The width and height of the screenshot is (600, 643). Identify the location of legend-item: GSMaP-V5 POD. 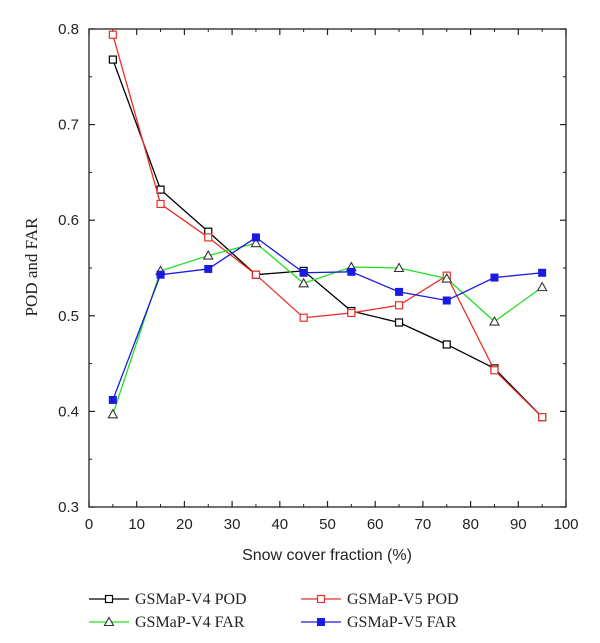
(380, 599).